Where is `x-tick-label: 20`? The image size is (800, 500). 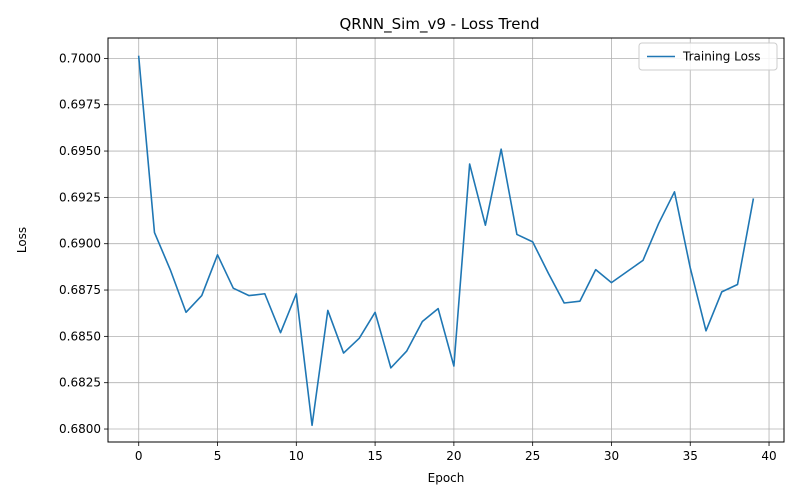
x-tick-label: 20 is located at coordinates (453, 456).